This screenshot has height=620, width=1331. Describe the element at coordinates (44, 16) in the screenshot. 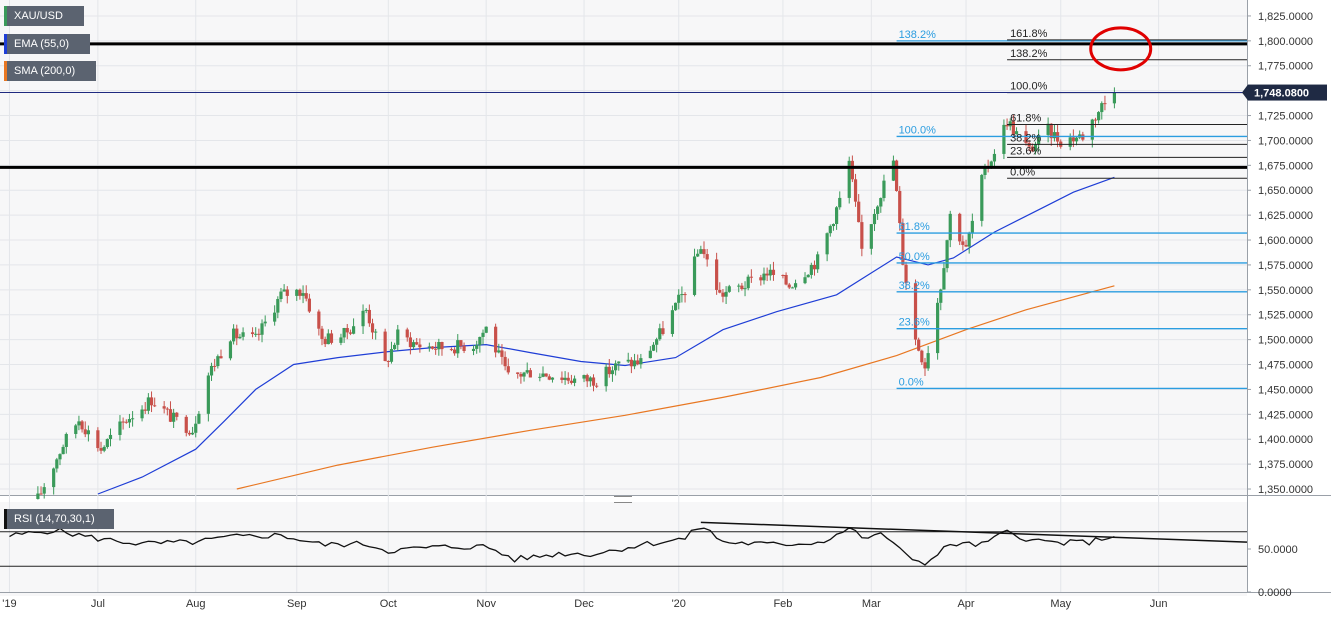

I see `symbol-label: XAU/USD` at that location.